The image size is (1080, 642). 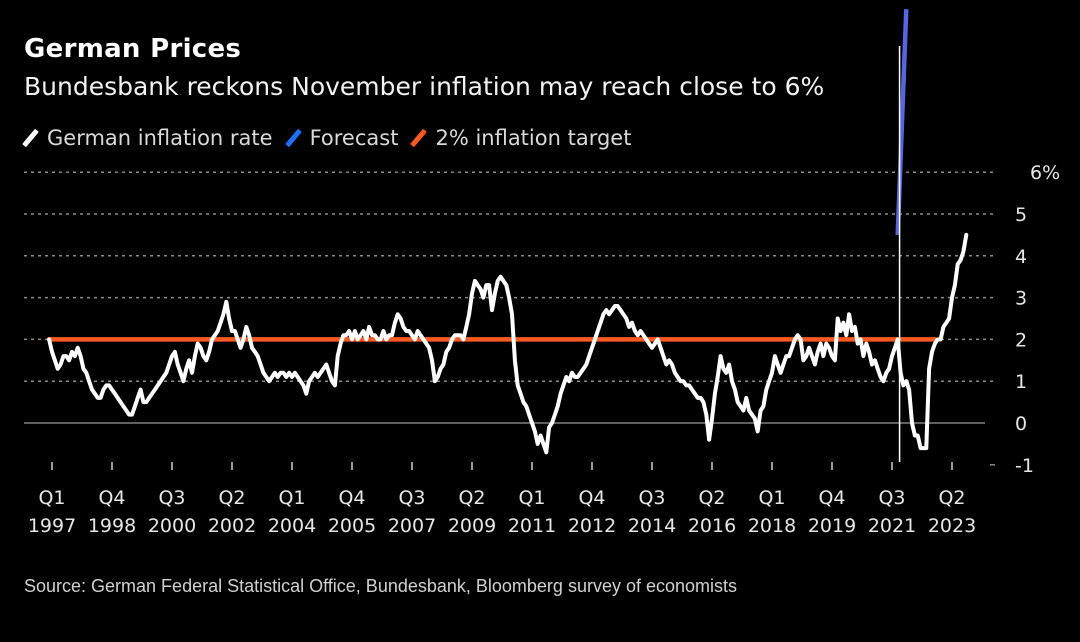 What do you see at coordinates (1045, 173) in the screenshot?
I see `y-tick-label: 6%` at bounding box center [1045, 173].